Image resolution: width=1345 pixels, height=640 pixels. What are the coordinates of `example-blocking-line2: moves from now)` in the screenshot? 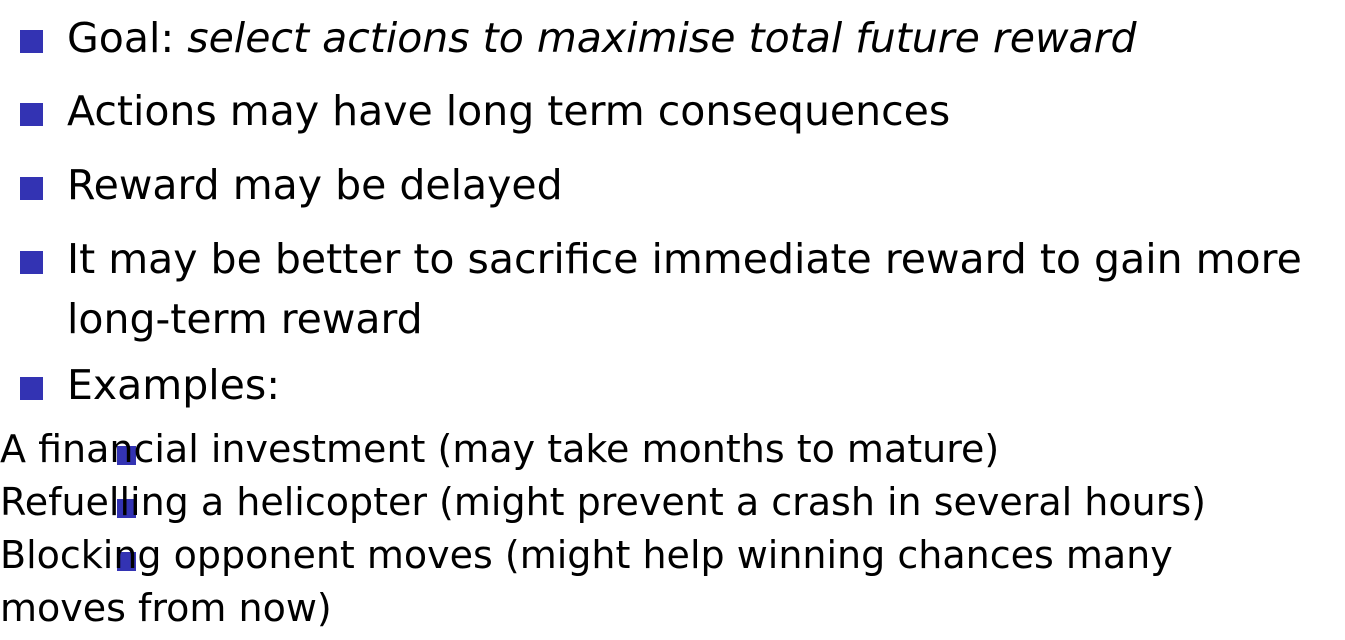 It's located at (166, 608).